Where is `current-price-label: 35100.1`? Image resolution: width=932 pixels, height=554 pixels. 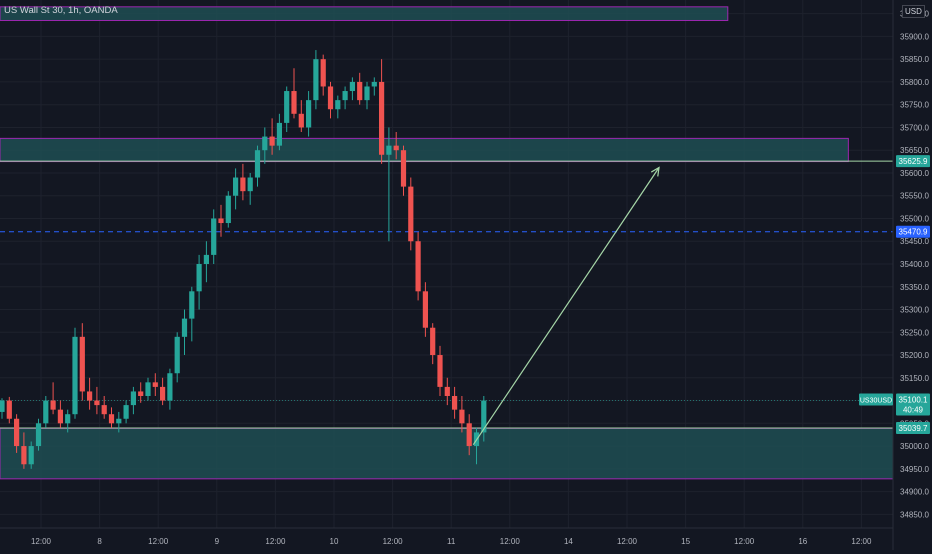
current-price-label: 35100.1 is located at coordinates (913, 400).